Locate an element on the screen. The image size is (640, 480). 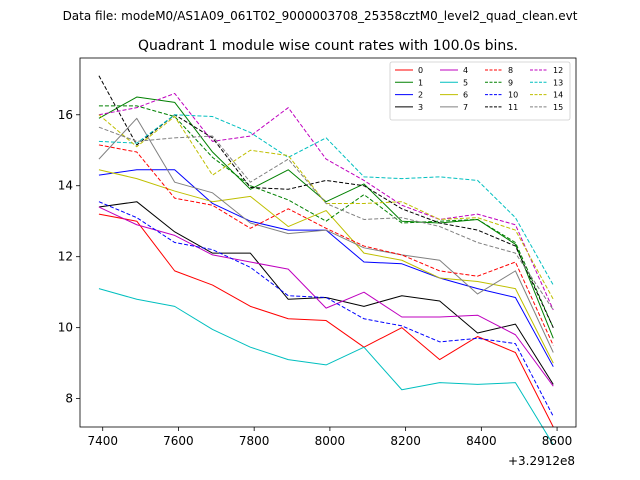
x-tick-label: 7600 is located at coordinates (178, 441).